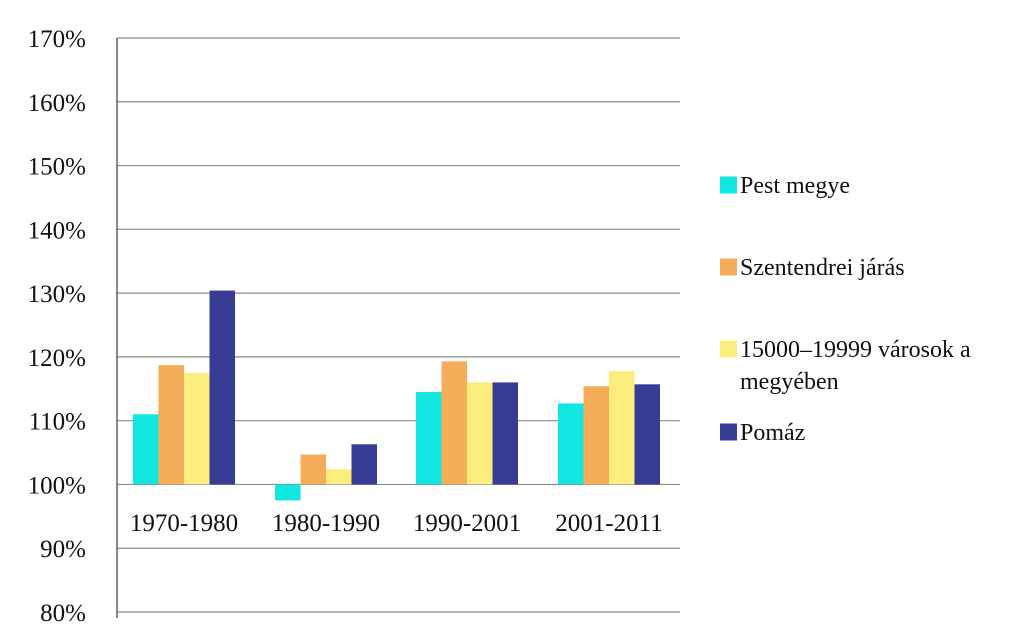  What do you see at coordinates (57, 358) in the screenshot?
I see `y-tick-label: 120%` at bounding box center [57, 358].